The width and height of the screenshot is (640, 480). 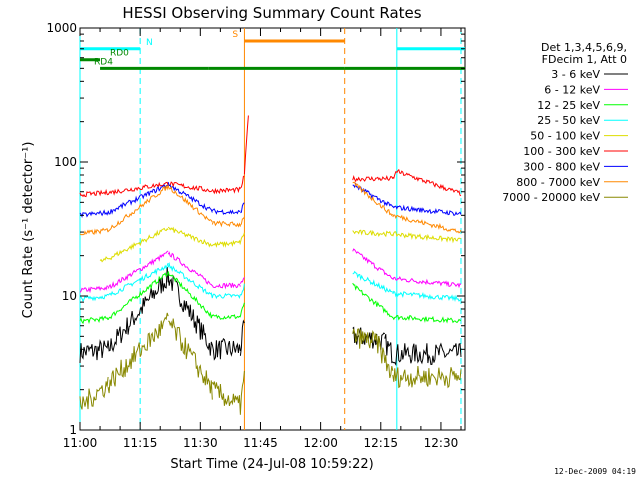 What do you see at coordinates (271, 464) in the screenshot?
I see `x-axis-label: Start Time (24-Jul-08 10:59:22)` at bounding box center [271, 464].